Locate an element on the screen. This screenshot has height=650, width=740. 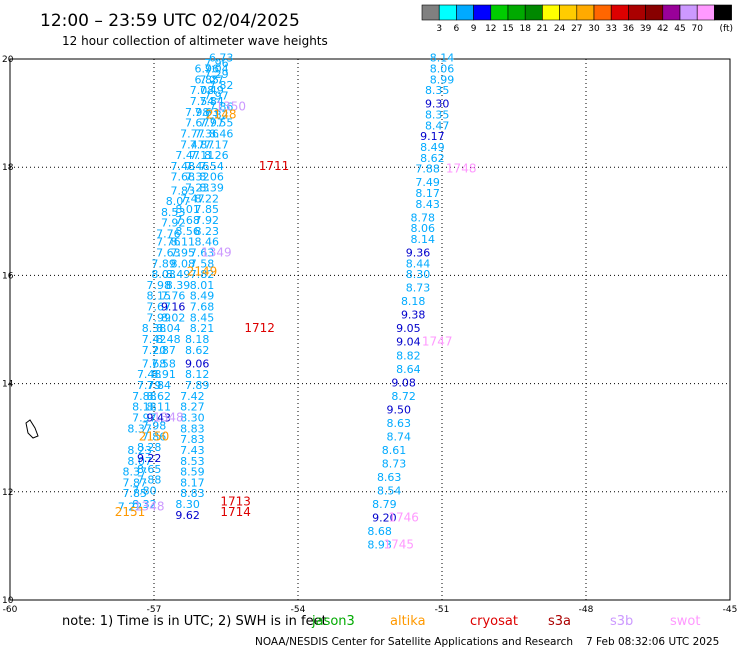
colorbar-tick-label: 21 is located at coordinates (542, 29).